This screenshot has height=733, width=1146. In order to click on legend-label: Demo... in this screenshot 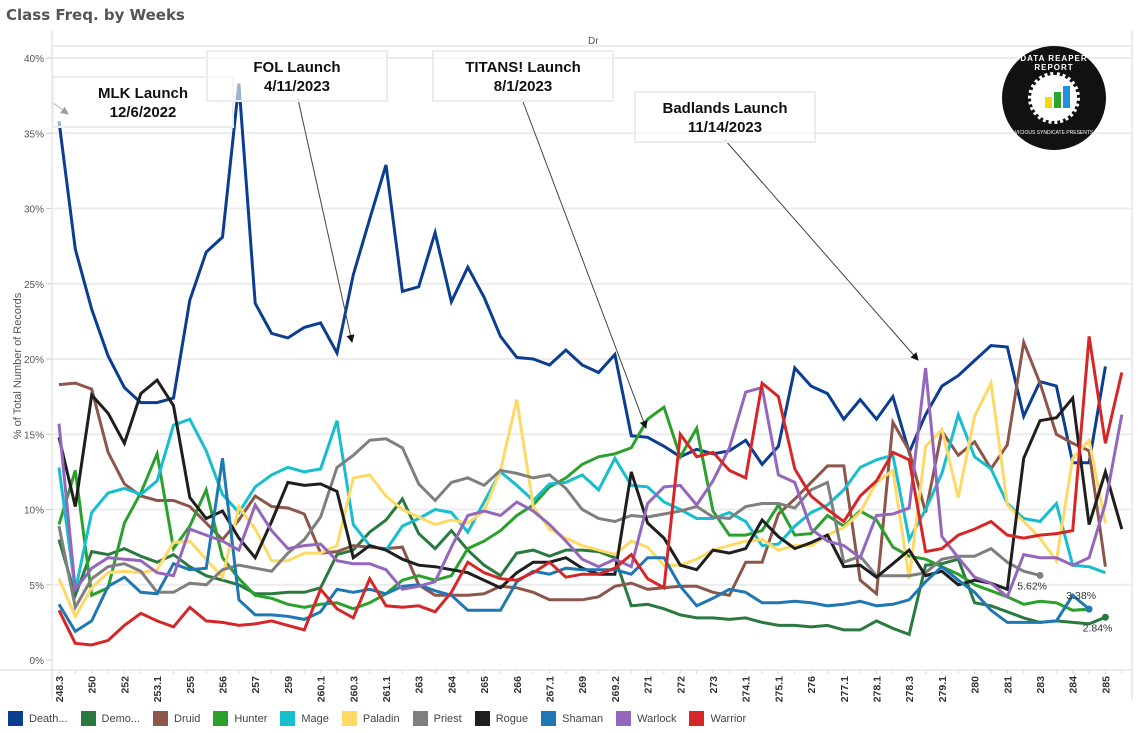, I will do `click(121, 718)`.